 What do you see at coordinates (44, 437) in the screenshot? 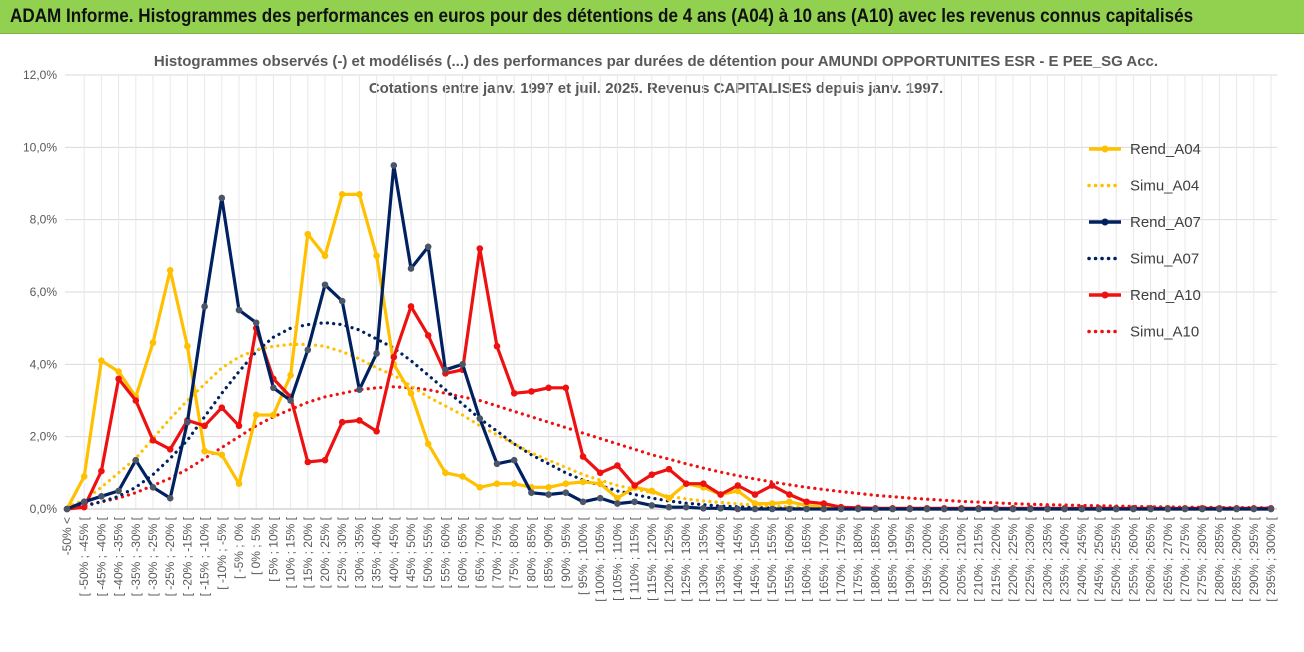
I see `y-tick-label: 2,0%` at bounding box center [44, 437].